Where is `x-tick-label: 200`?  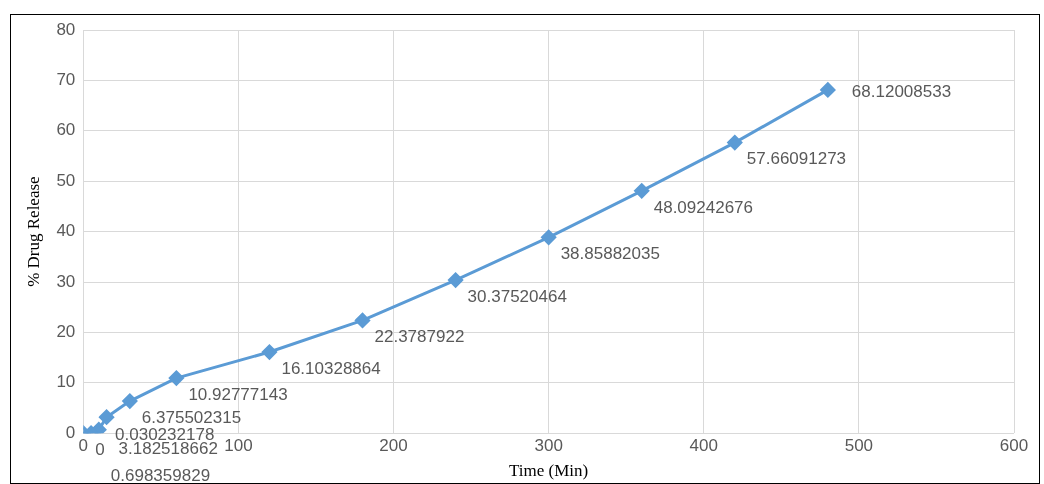 x-tick-label: 200 is located at coordinates (393, 446).